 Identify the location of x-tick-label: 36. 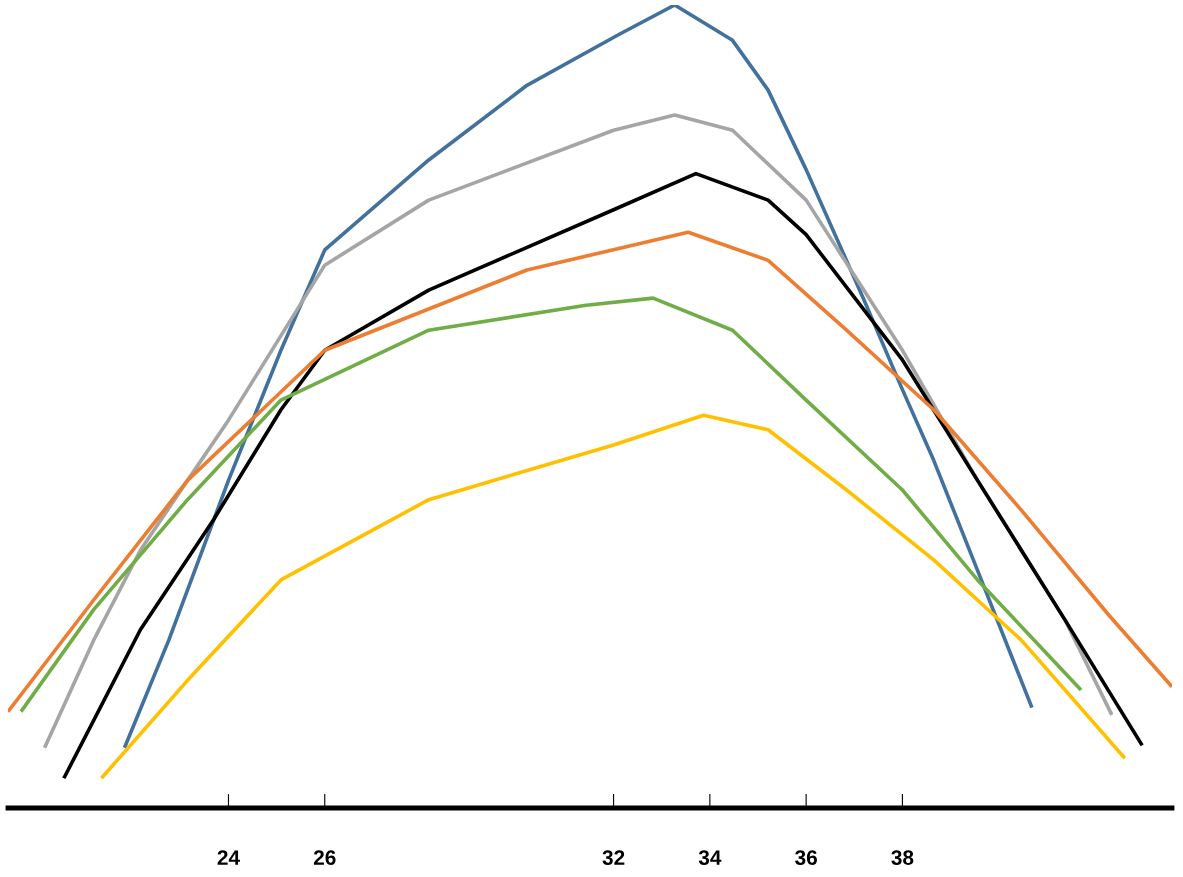
(806, 857).